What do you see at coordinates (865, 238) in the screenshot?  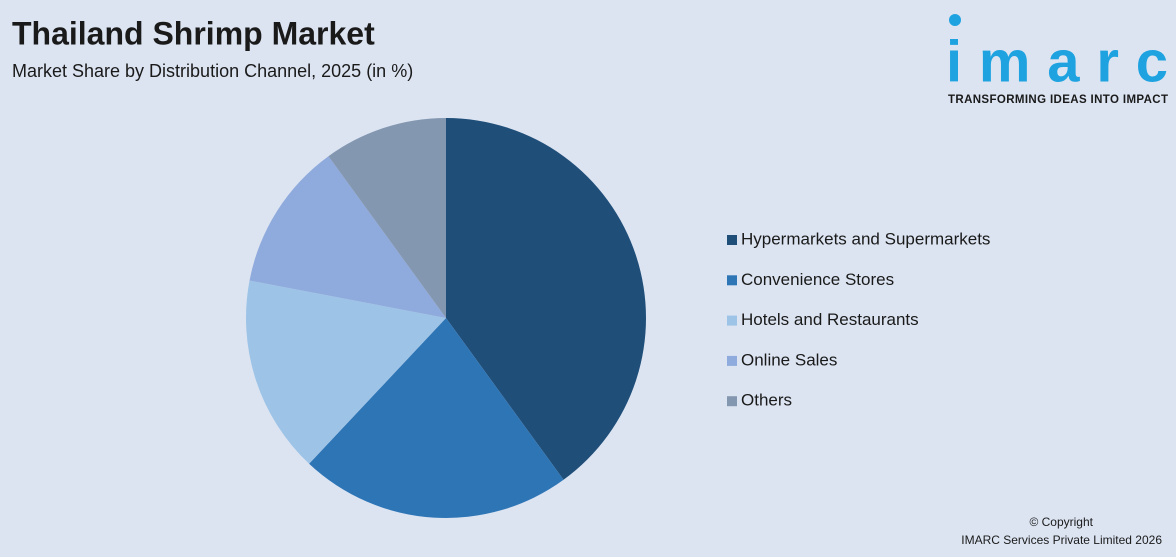 I see `legend-label: Hypermarkets and Supermarkets` at bounding box center [865, 238].